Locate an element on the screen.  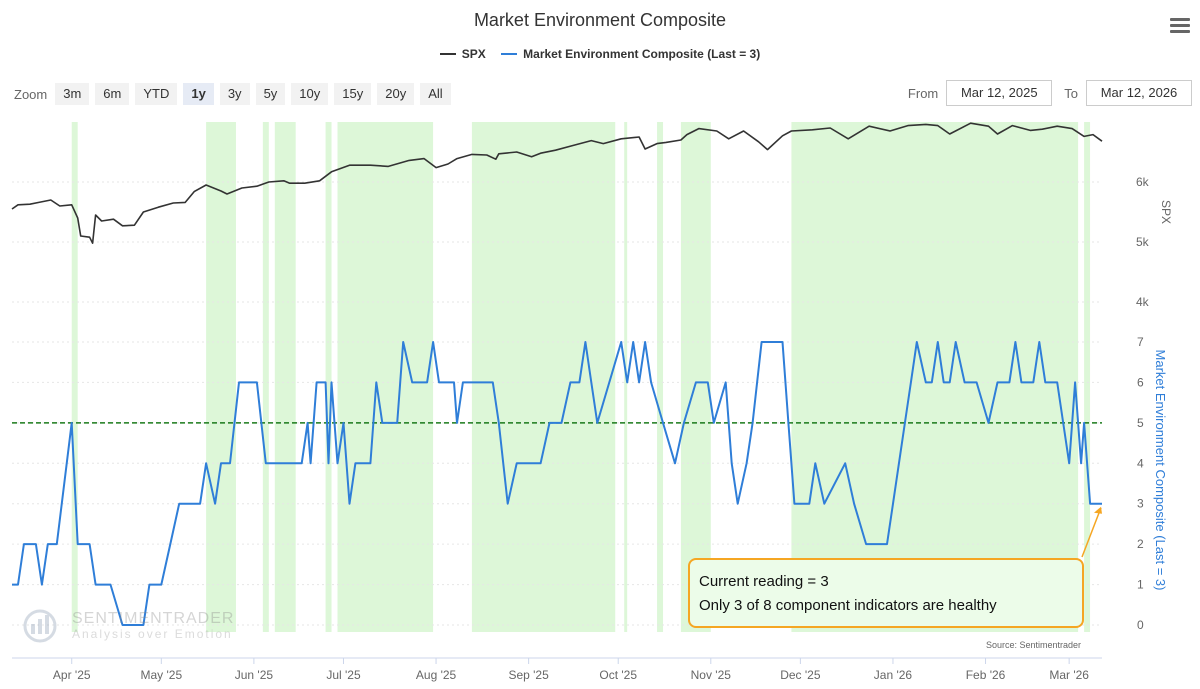
spx-tick-label: 5k is located at coordinates (1143, 242).